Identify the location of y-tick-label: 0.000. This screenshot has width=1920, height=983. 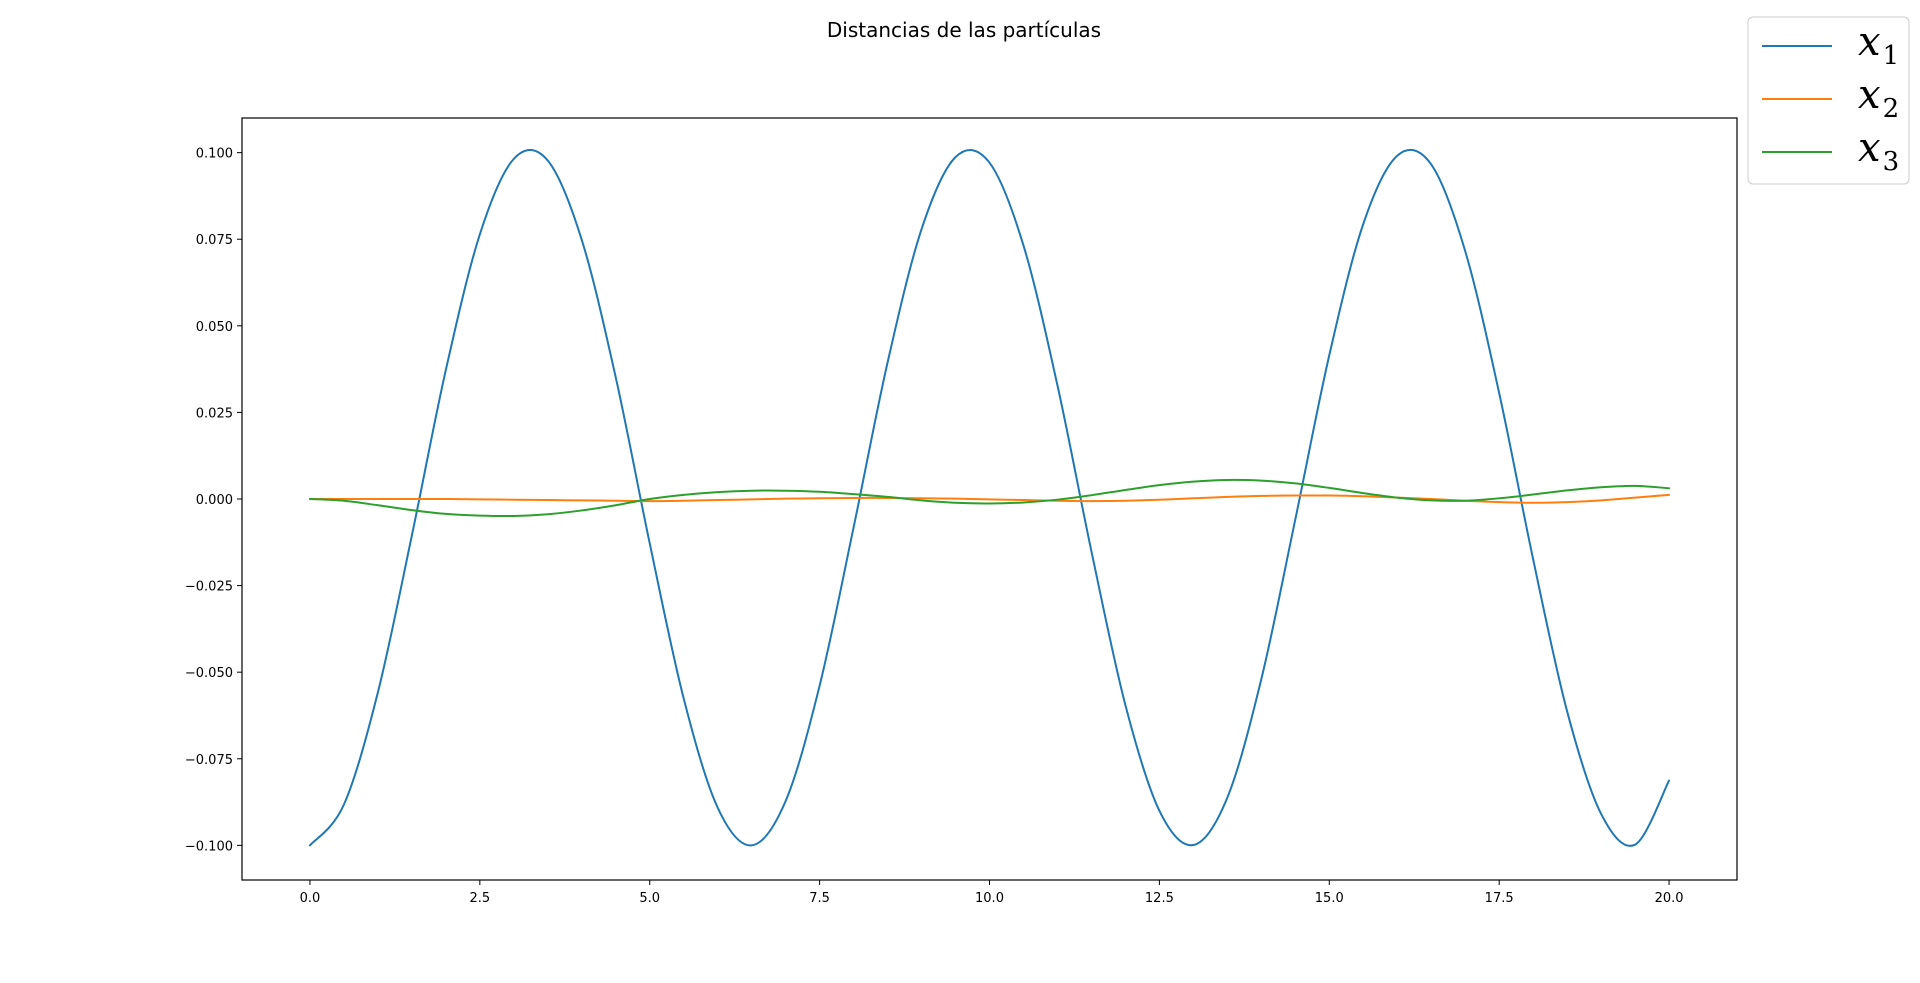
(214, 500).